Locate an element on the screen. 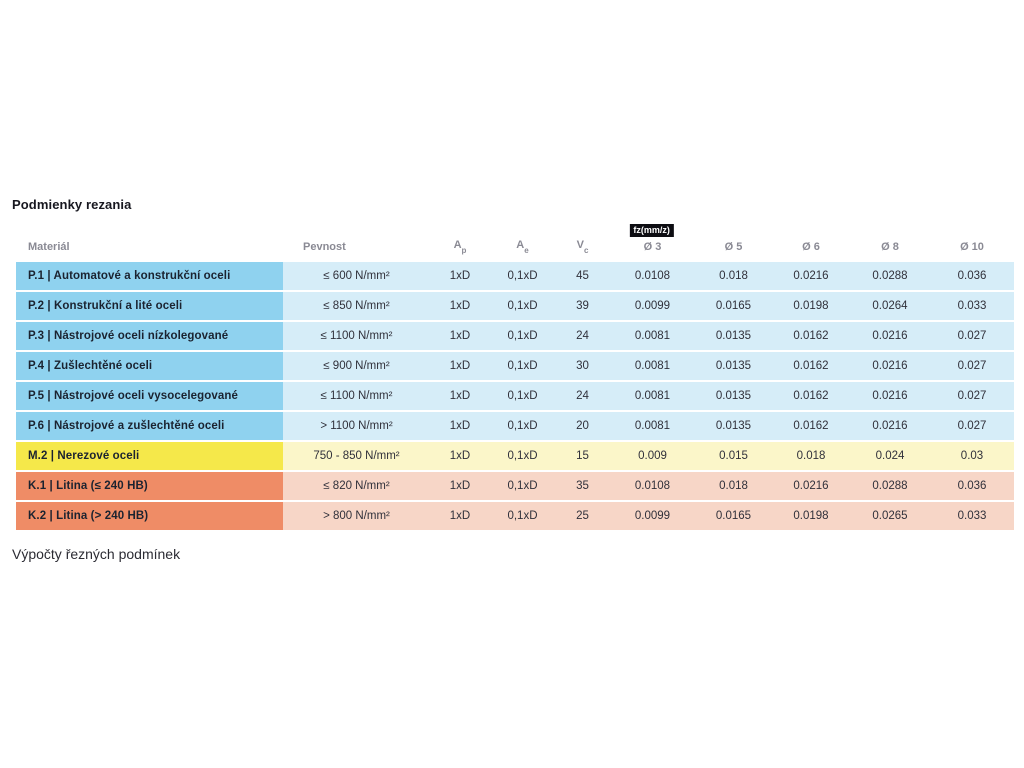 The width and height of the screenshot is (1024, 768). col-header-vc: Vc is located at coordinates (582, 246).